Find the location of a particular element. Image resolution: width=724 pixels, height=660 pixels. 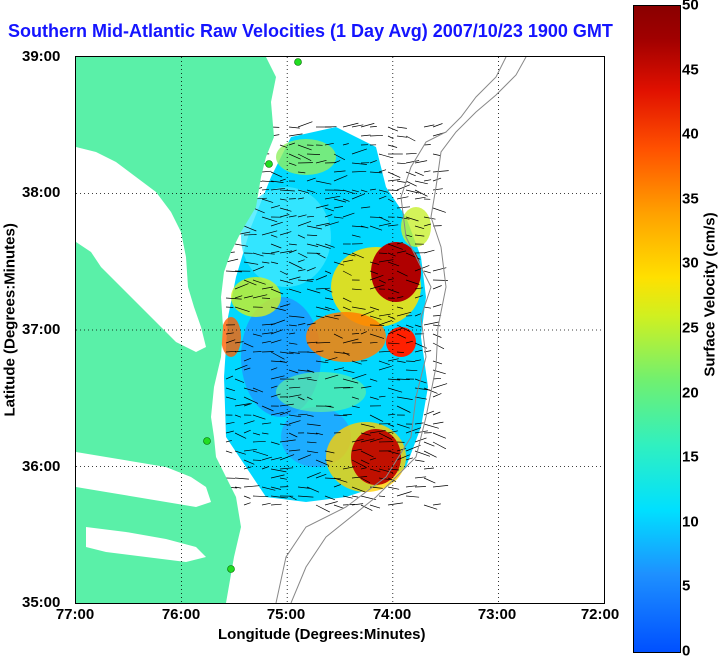

y-tick-label: 39:00 is located at coordinates (41, 56).